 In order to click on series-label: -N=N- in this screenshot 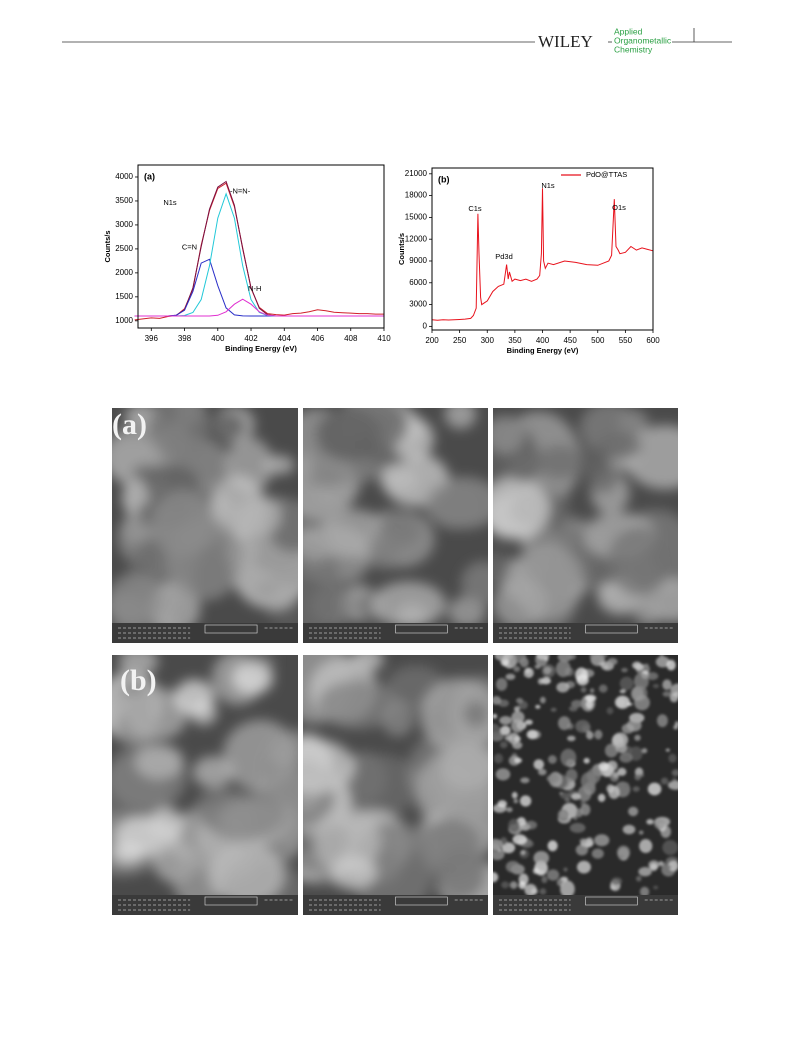, I will do `click(240, 191)`.